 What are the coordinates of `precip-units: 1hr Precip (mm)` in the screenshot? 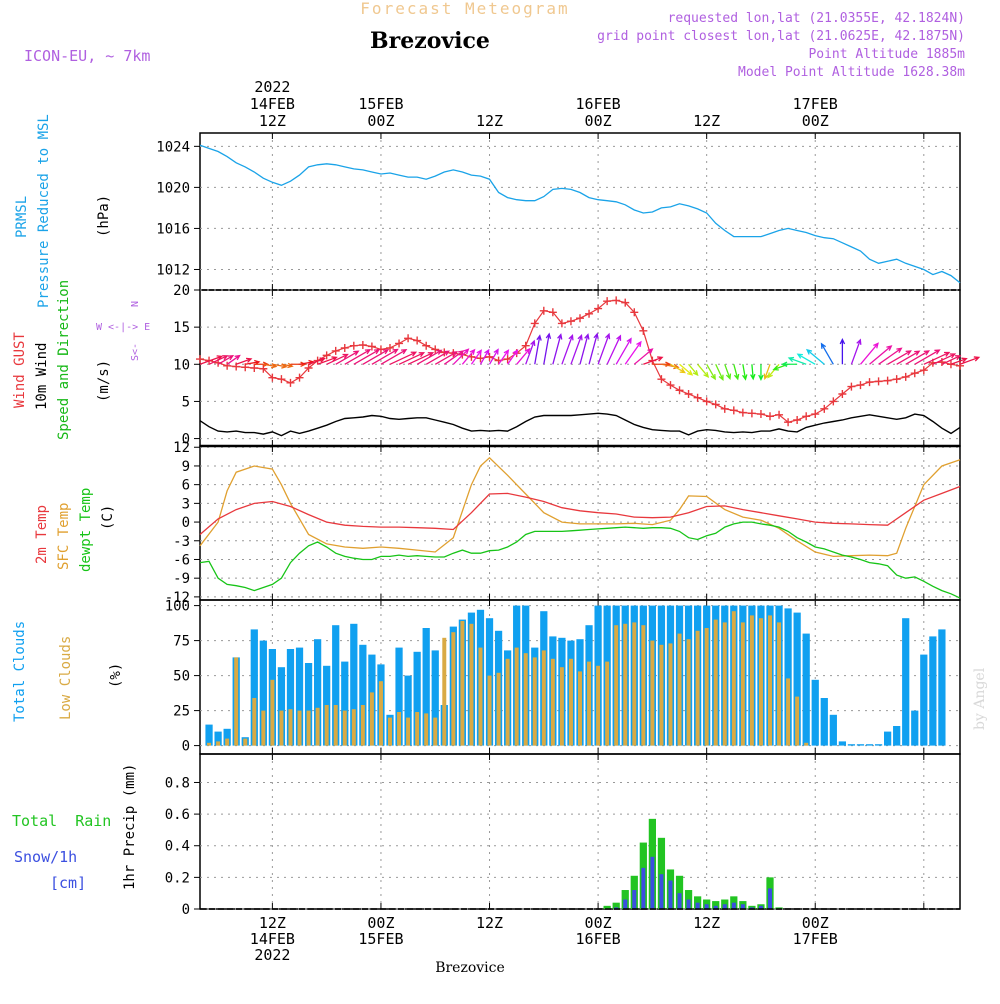 It's located at (130, 827).